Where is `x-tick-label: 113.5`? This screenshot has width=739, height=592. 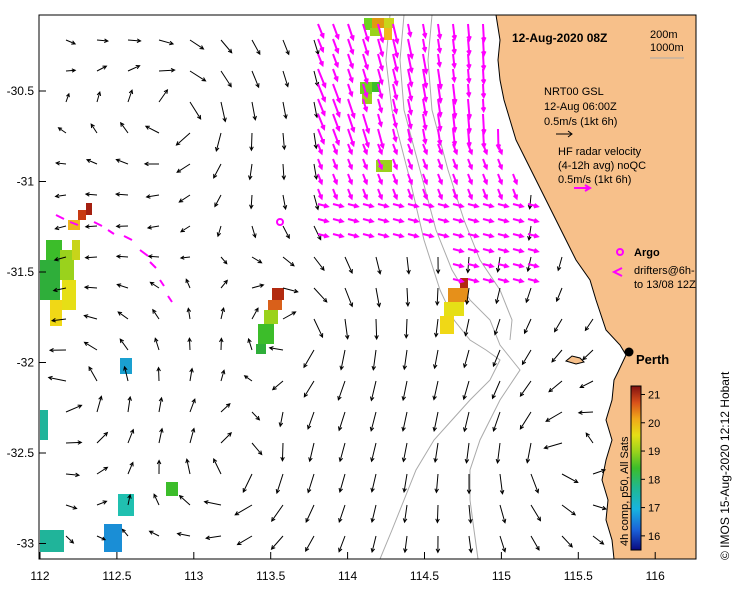 x-tick-label: 113.5 is located at coordinates (270, 576).